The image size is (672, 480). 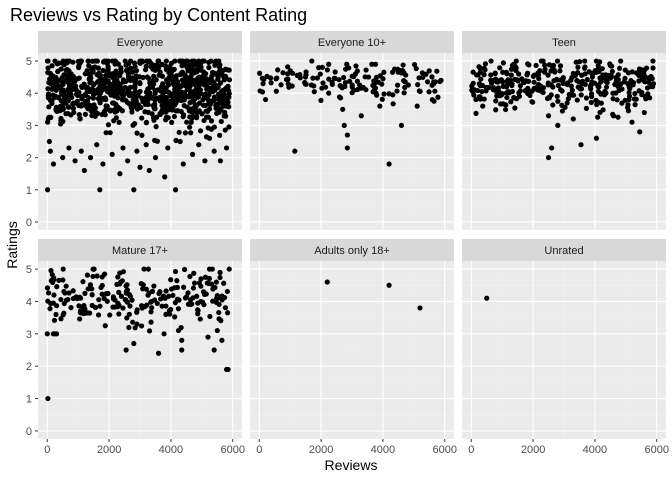 What do you see at coordinates (135, 347) in the screenshot?
I see `facet-mature-17: Mature 17+ 0 1 2 3 4 5 0 2000 4000 6000` at bounding box center [135, 347].